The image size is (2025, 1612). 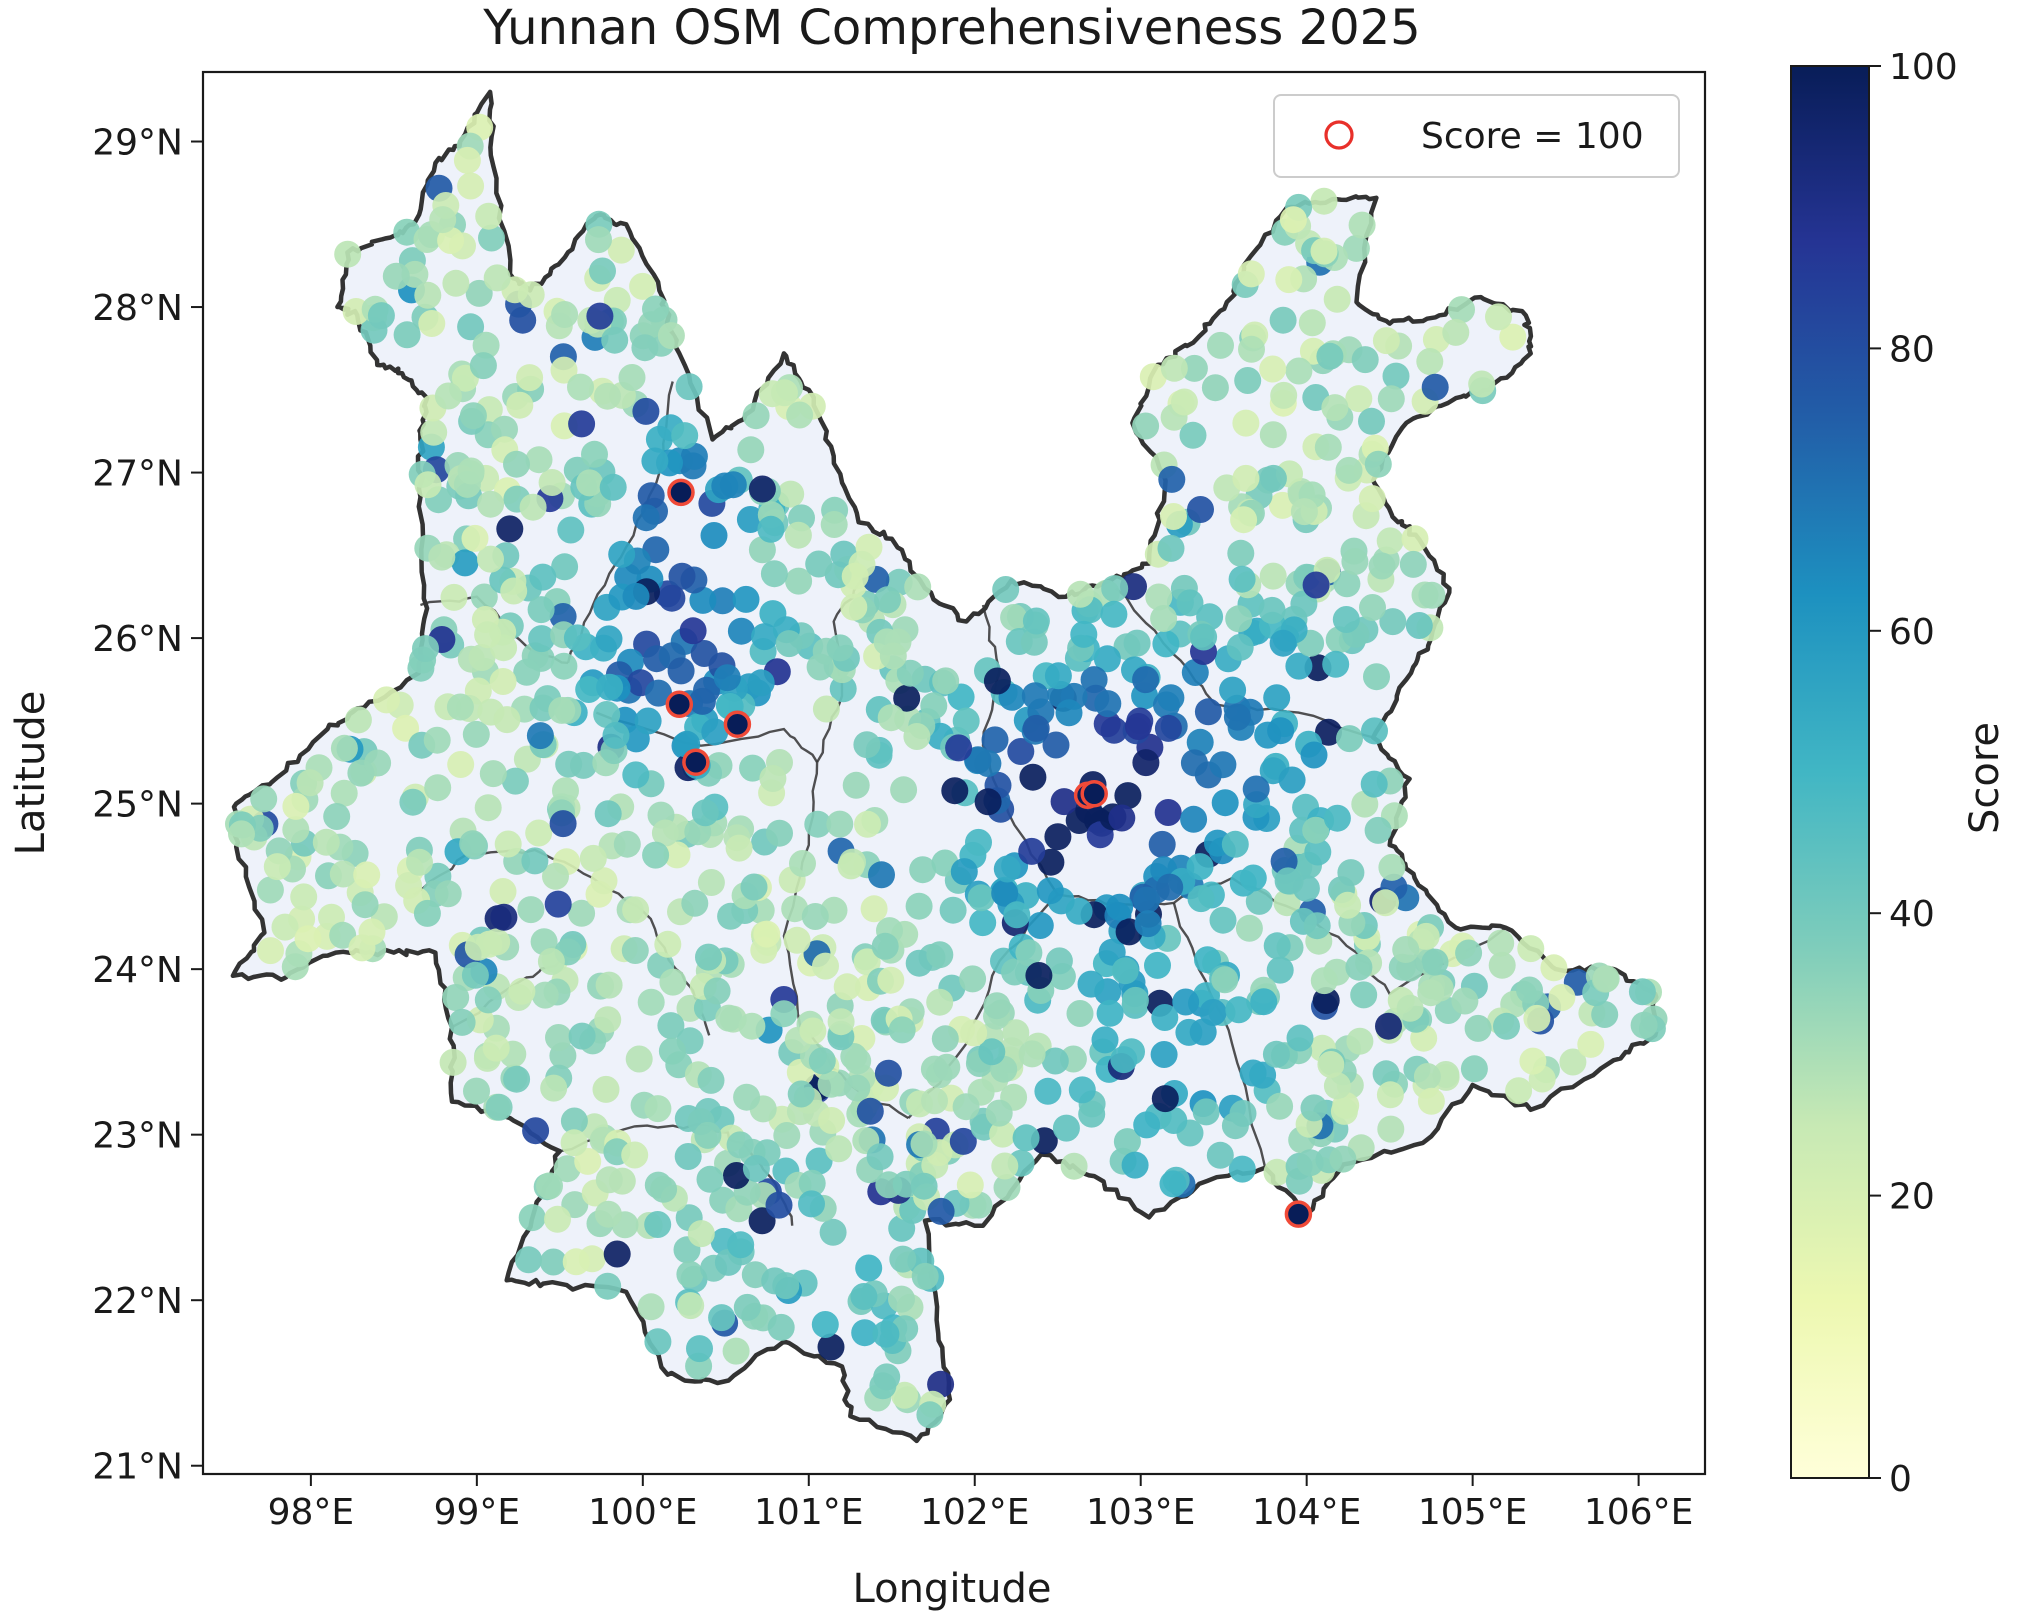 What do you see at coordinates (137, 805) in the screenshot?
I see `y-tick-label: 25°N` at bounding box center [137, 805].